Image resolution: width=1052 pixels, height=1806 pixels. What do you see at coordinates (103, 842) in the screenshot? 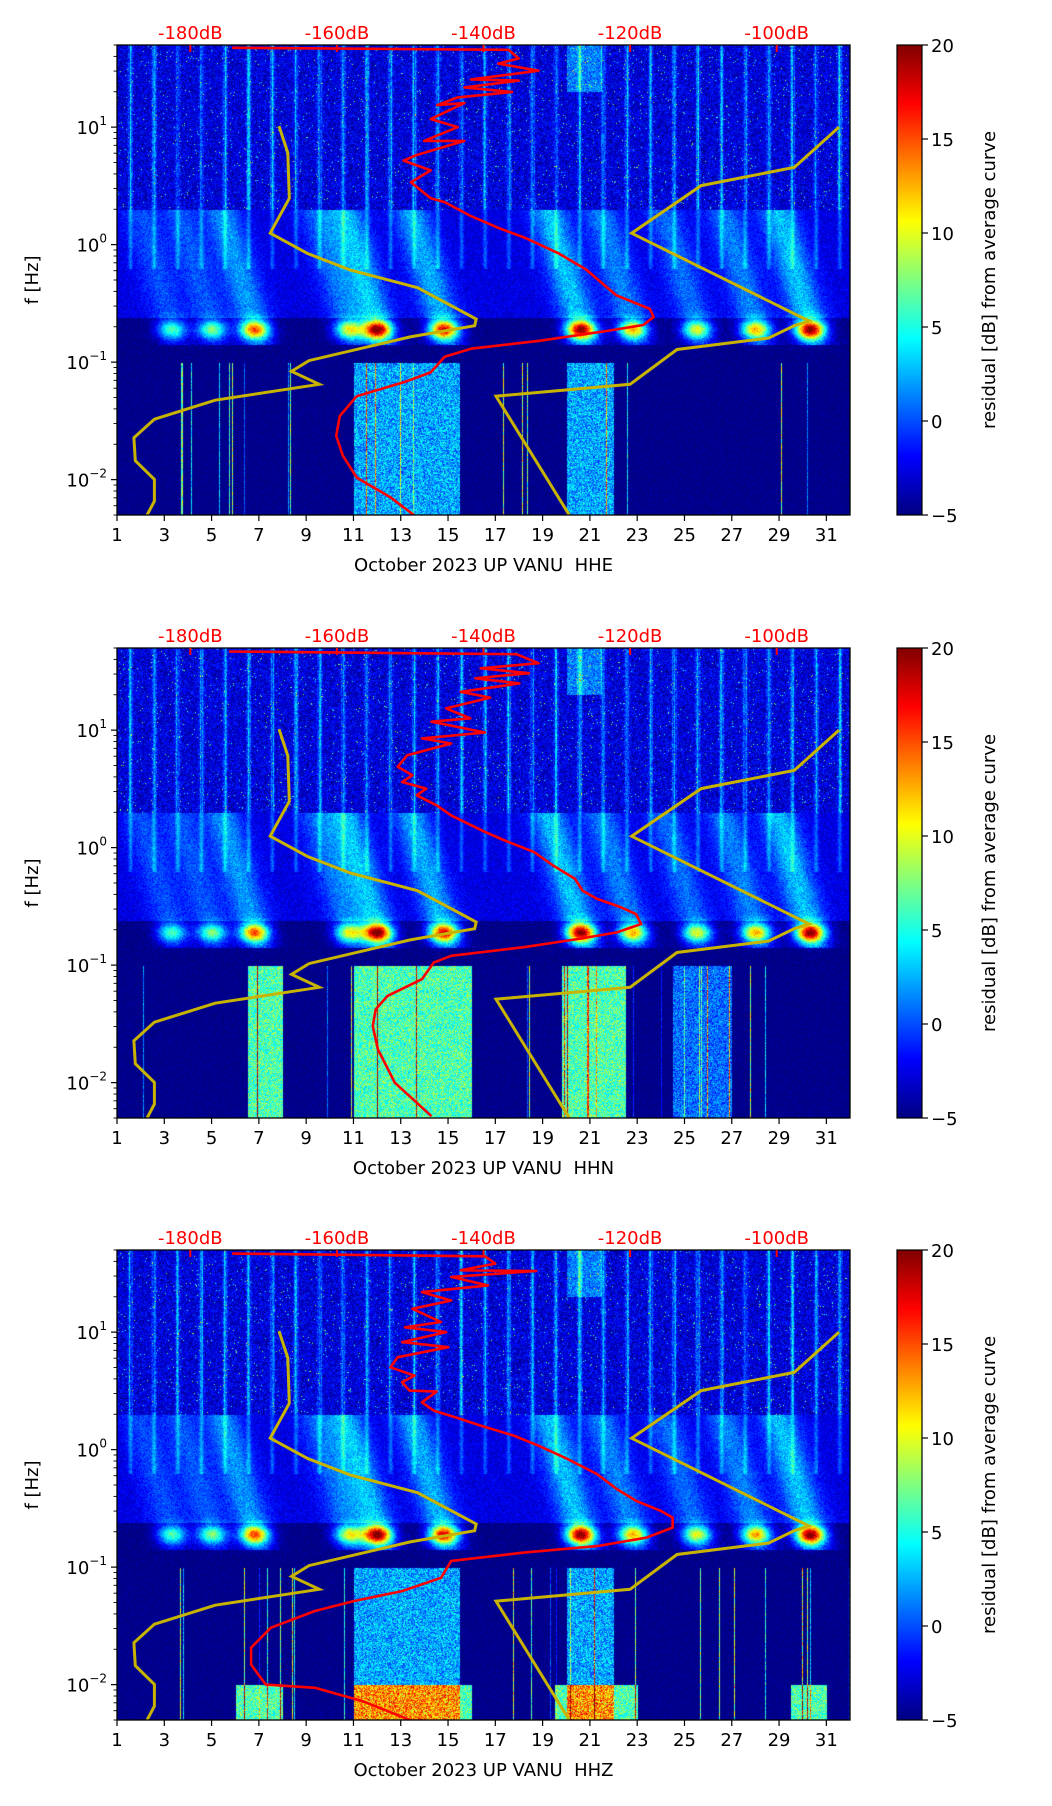
I see `y-tick-exponent: 0` at bounding box center [103, 842].